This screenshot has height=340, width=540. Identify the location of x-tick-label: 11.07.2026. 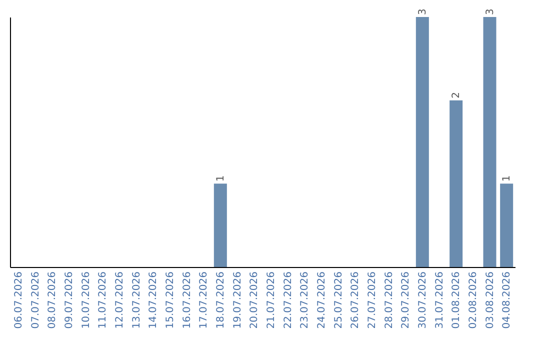
(103, 300).